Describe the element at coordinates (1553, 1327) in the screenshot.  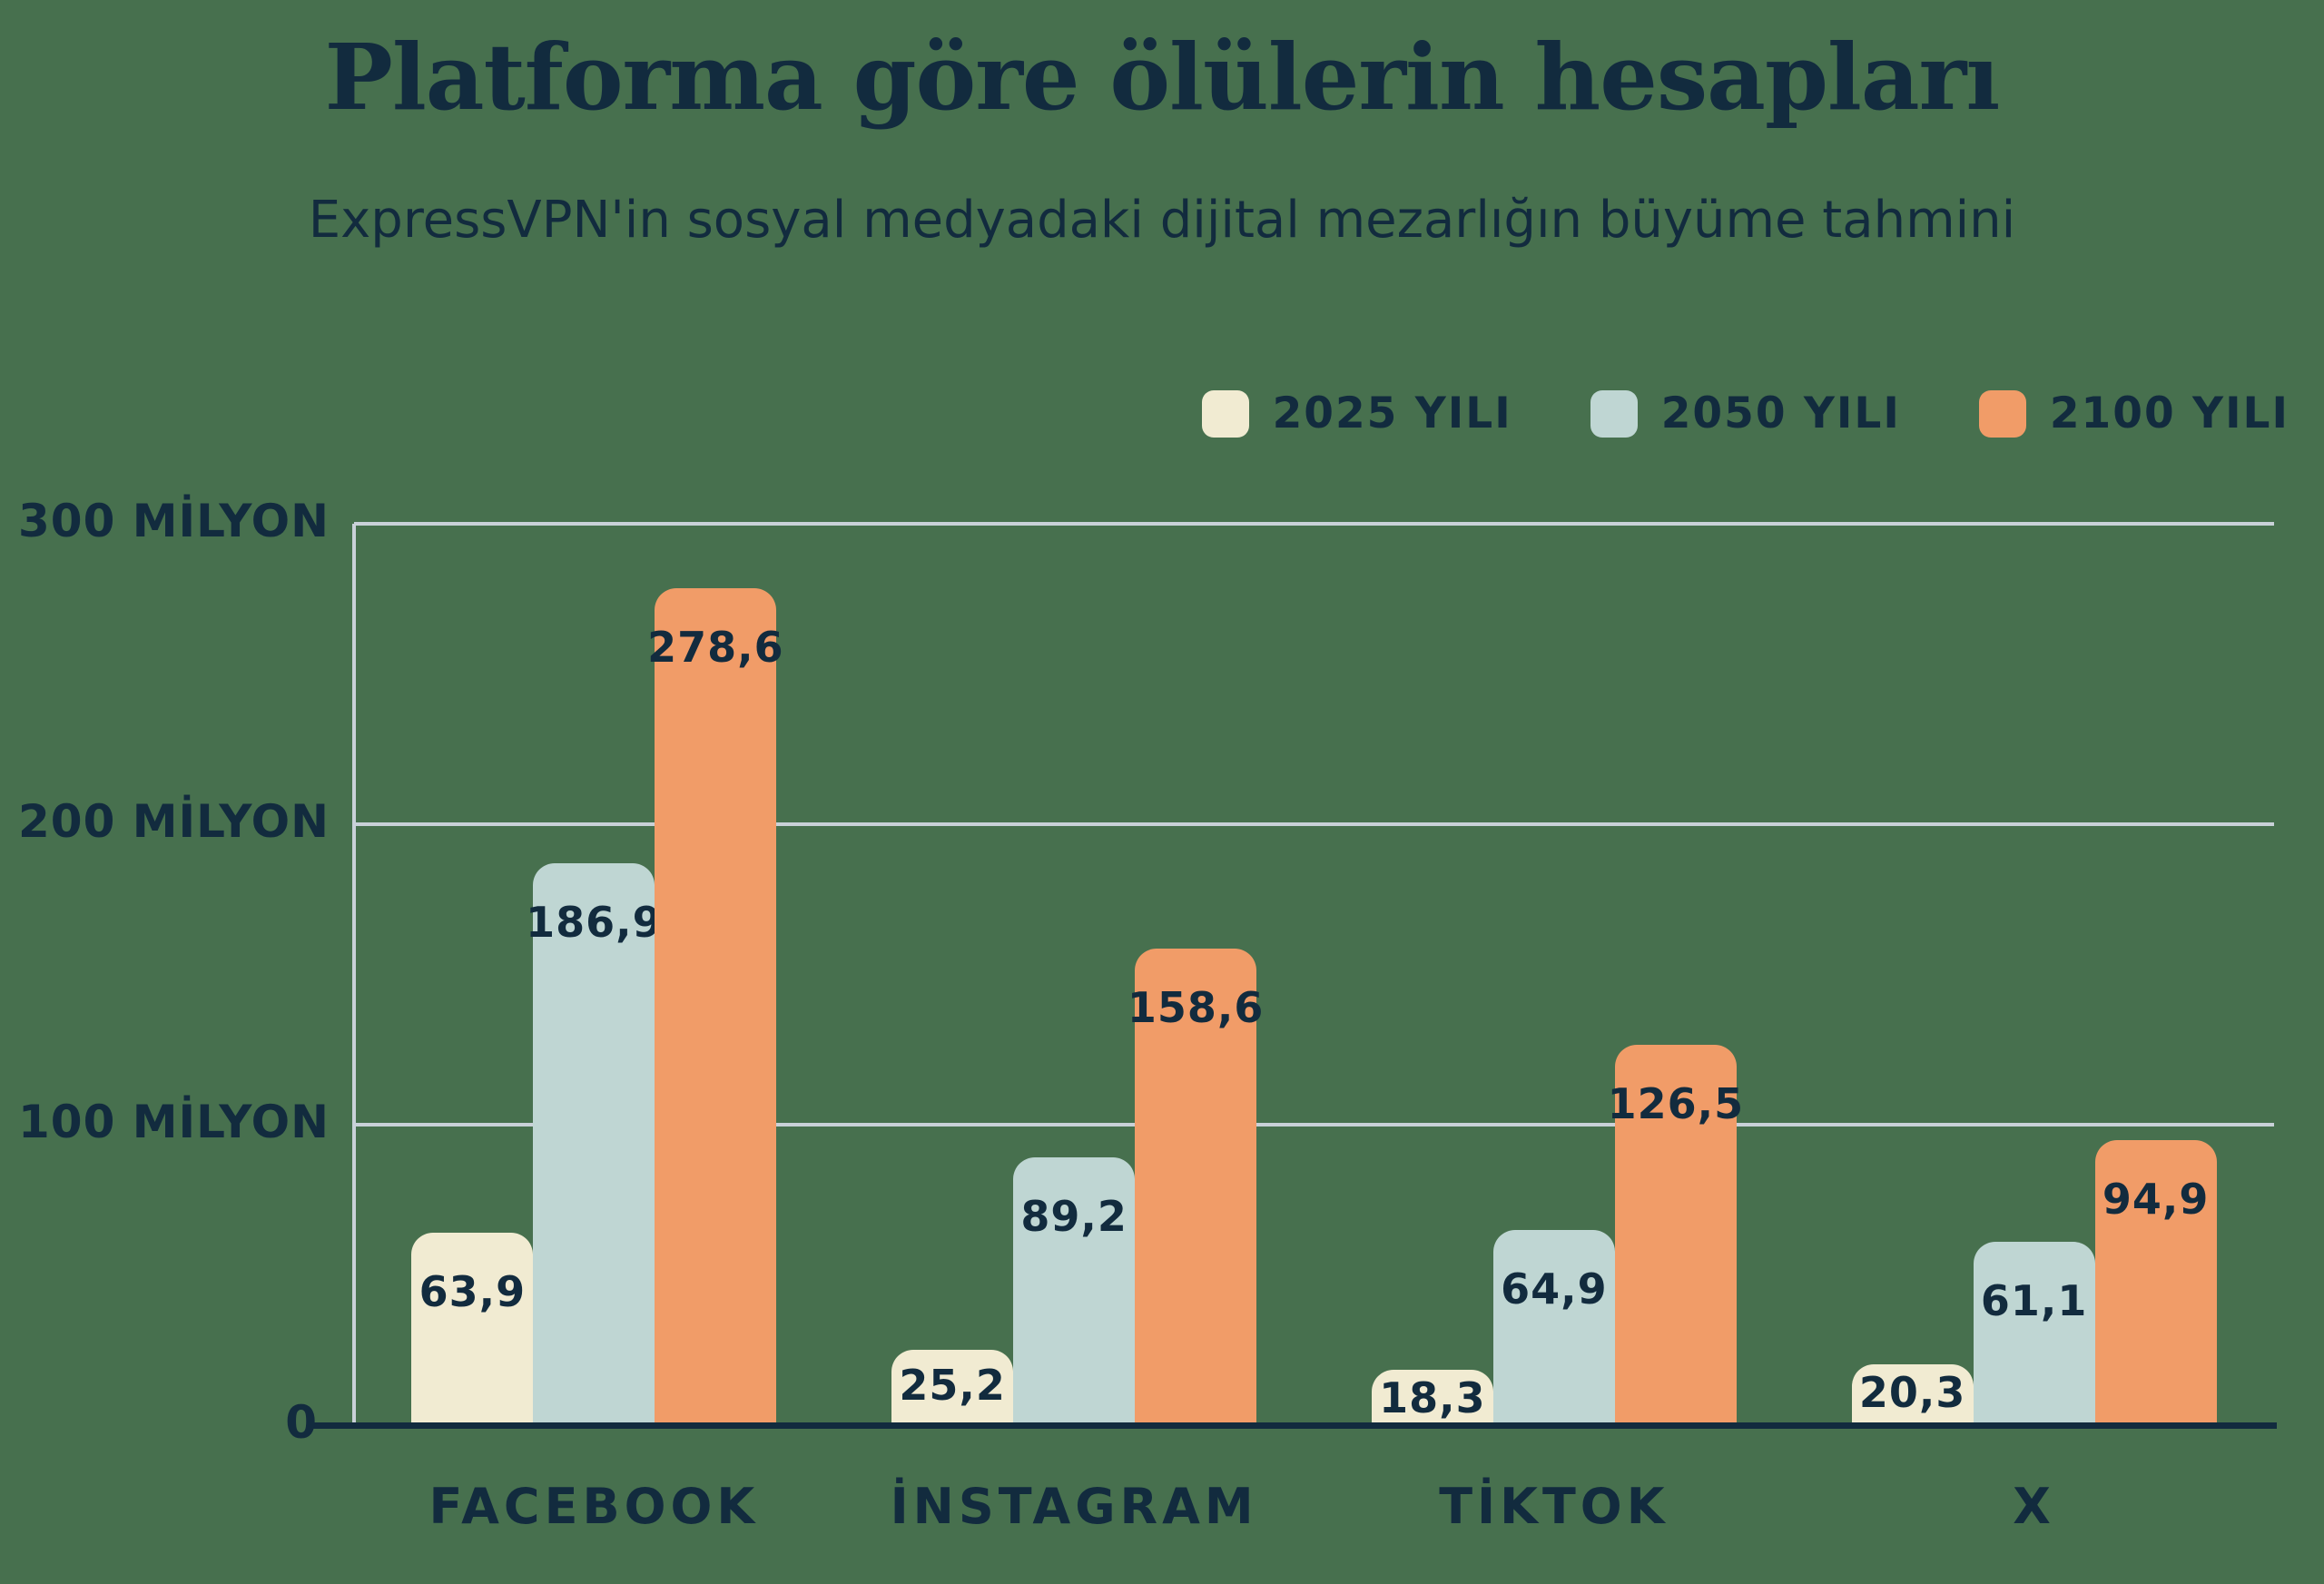
I see `bar-ti̇ktok-2050: 64,9` at that location.